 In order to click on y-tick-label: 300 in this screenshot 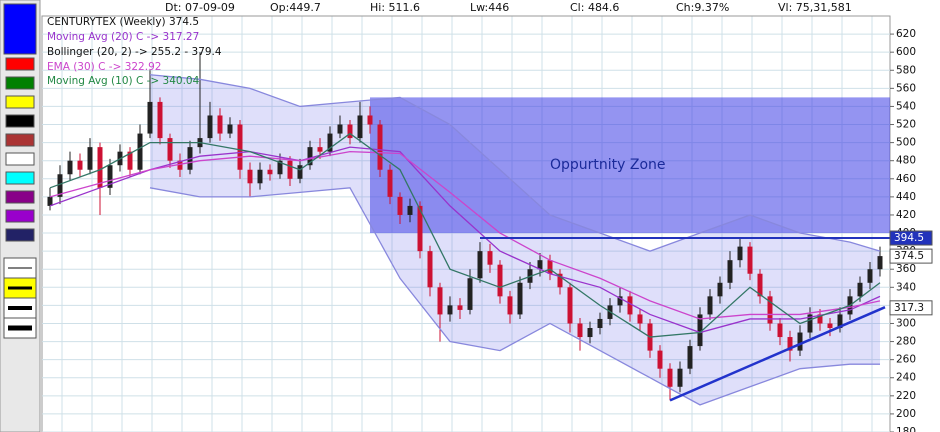, I will do `click(906, 323)`.